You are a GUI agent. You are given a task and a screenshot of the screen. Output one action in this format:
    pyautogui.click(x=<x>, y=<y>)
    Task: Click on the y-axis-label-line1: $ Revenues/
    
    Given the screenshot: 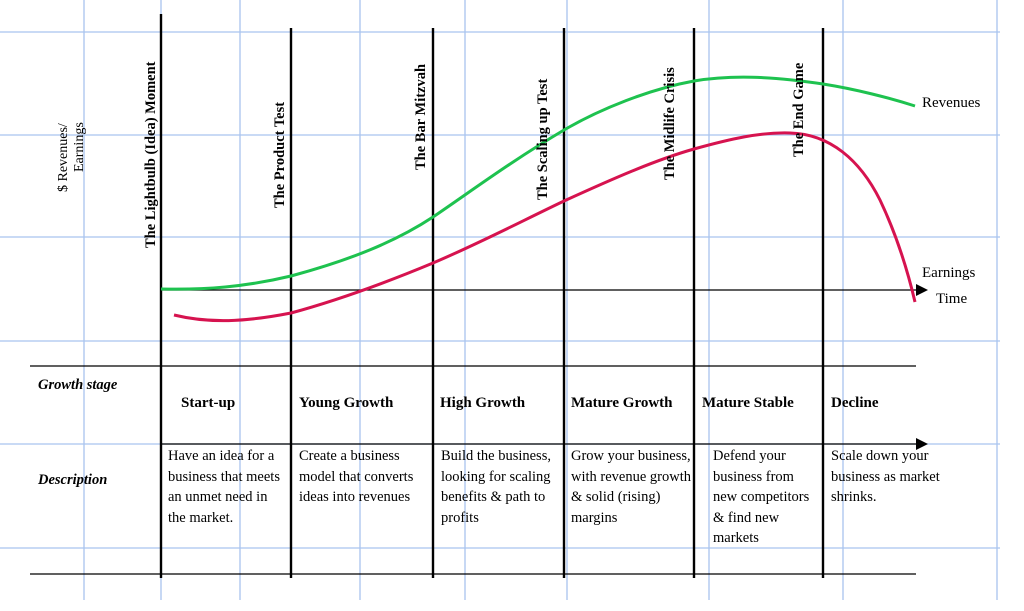 What is the action you would take?
    pyautogui.click(x=63, y=157)
    